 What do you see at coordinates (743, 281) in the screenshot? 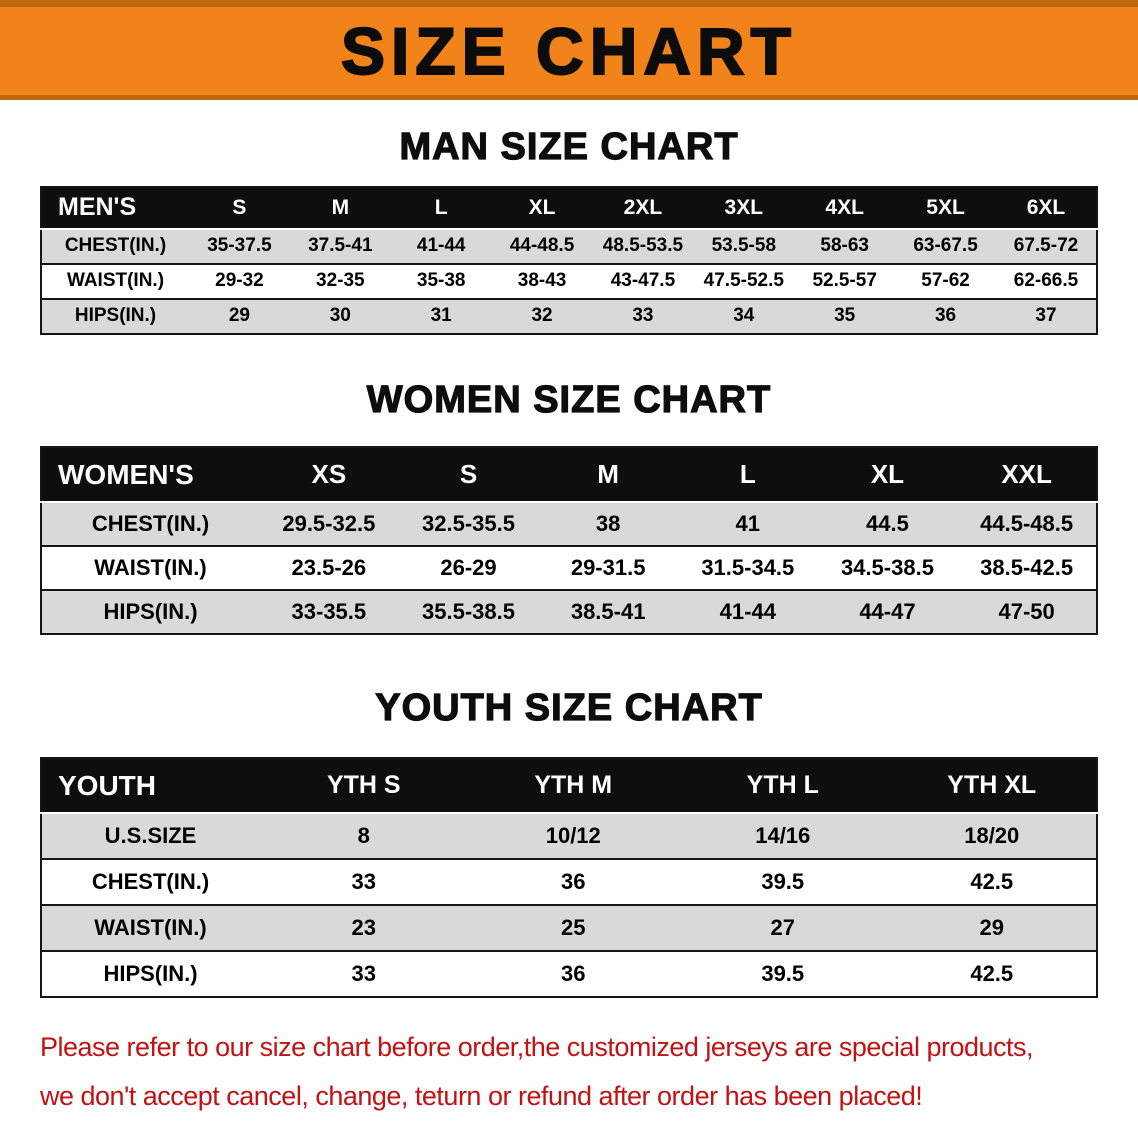
I see `measurement-cell: 47.5-52.5` at bounding box center [743, 281].